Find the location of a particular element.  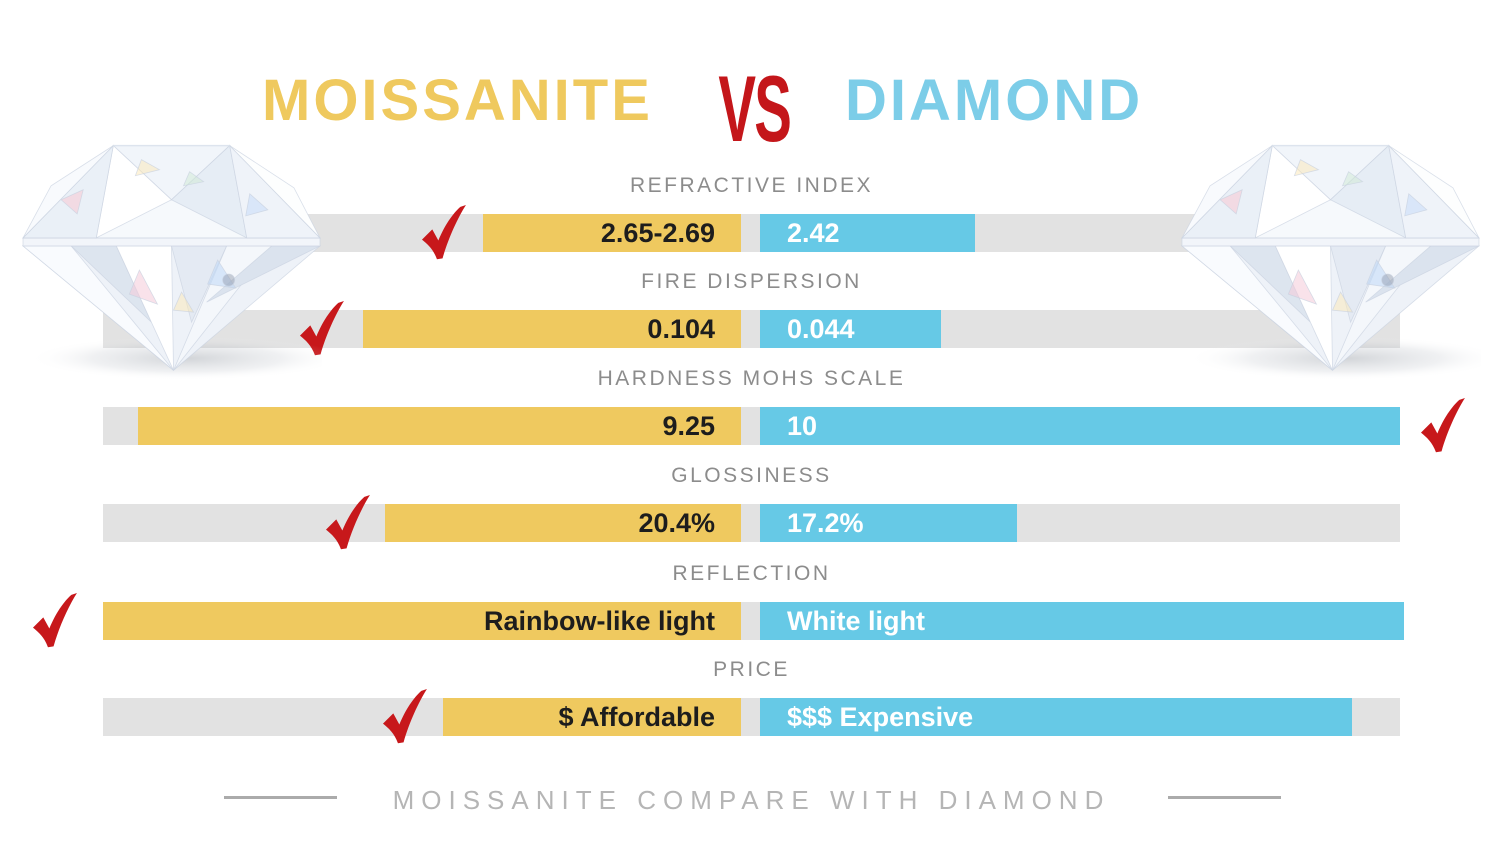

footer-right-line is located at coordinates (1224, 797).